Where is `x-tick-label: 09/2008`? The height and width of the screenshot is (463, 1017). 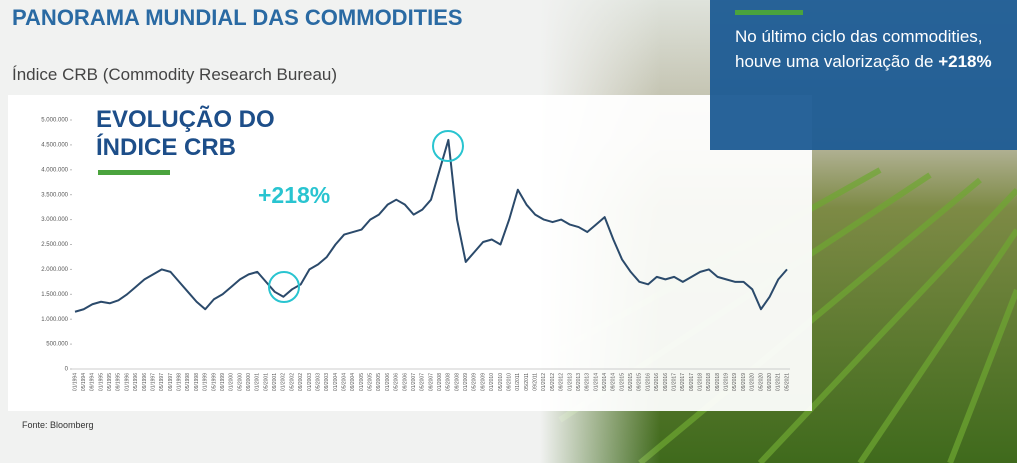
x-tick-label: 09/2008 is located at coordinates (457, 382).